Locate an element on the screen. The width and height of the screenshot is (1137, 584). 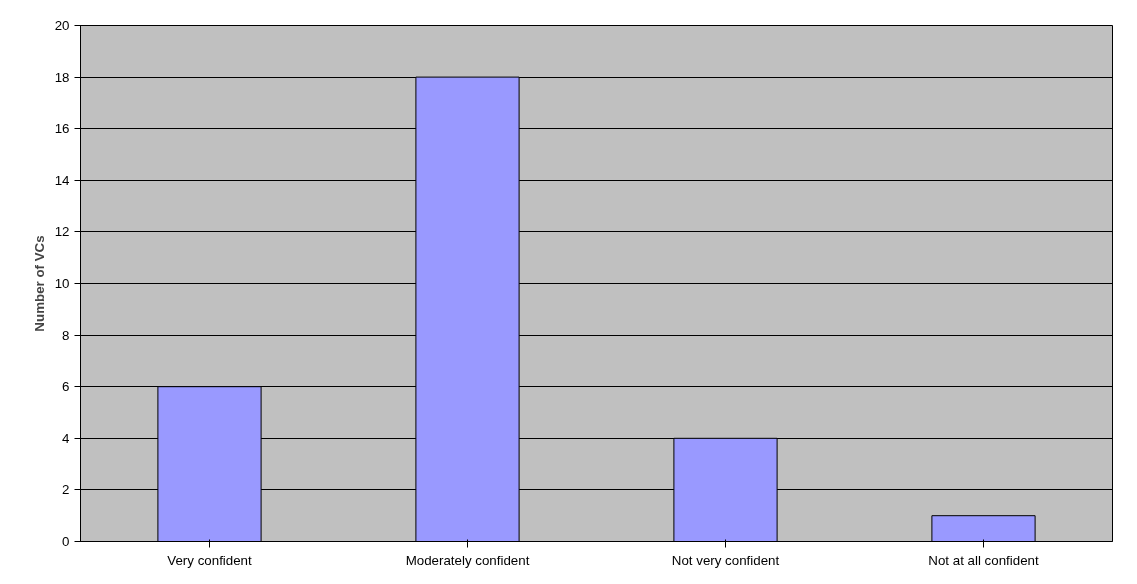
y-tick-label: 18 is located at coordinates (62, 77).